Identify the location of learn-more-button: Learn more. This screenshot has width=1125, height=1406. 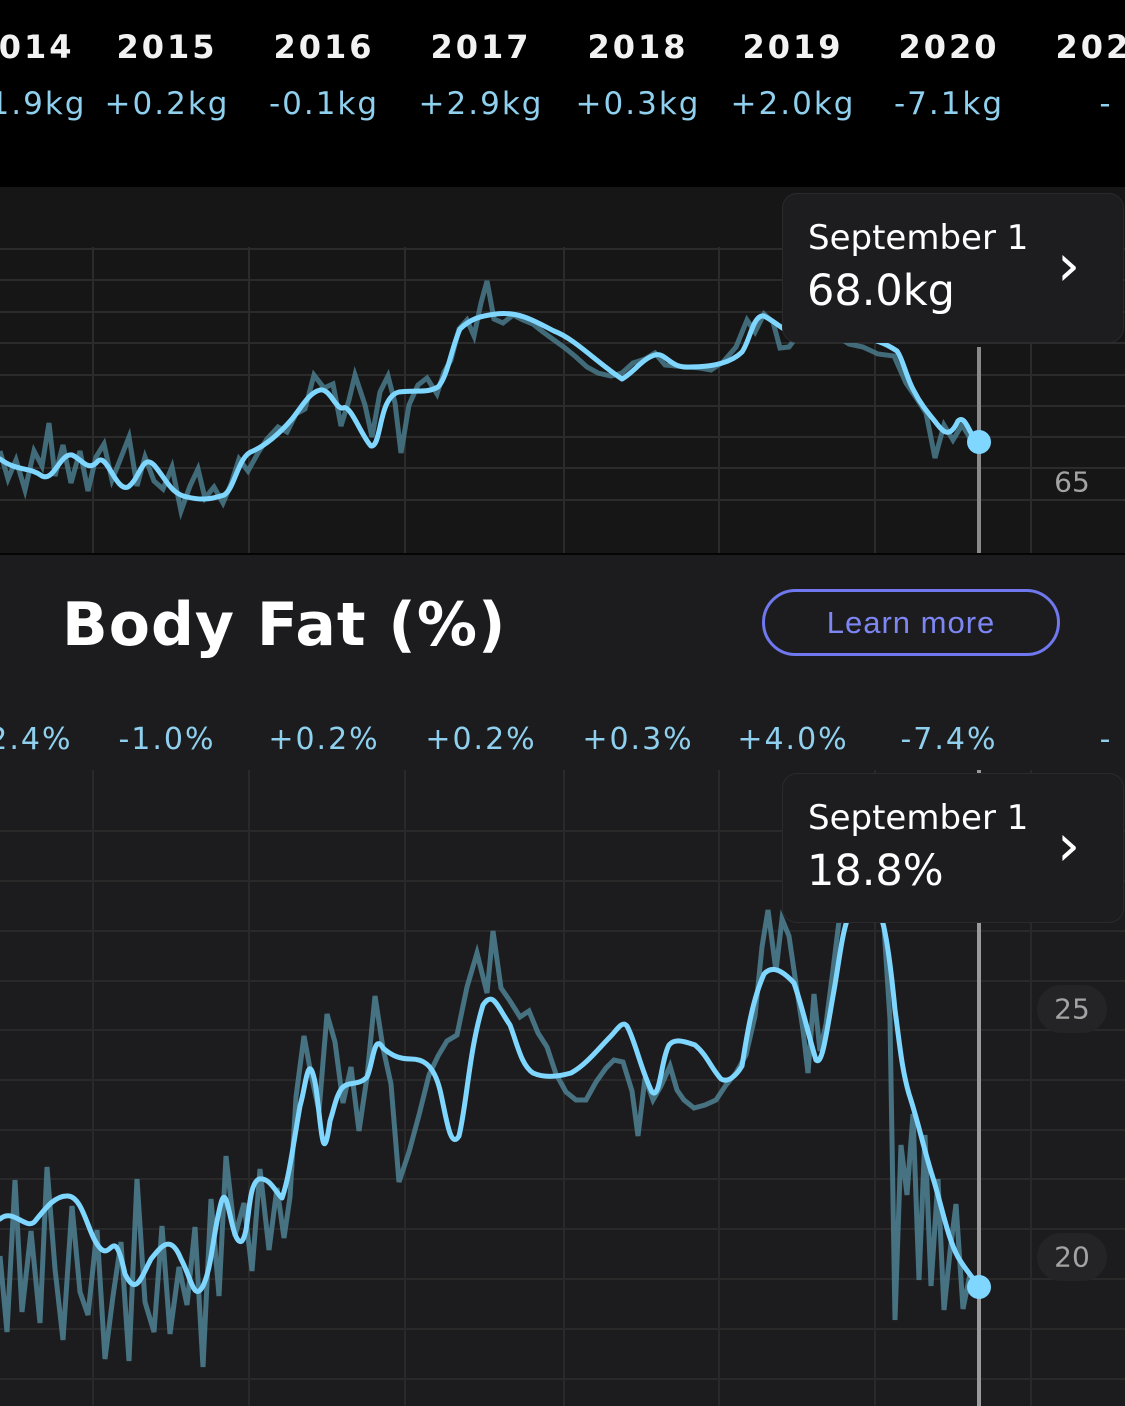
(911, 622).